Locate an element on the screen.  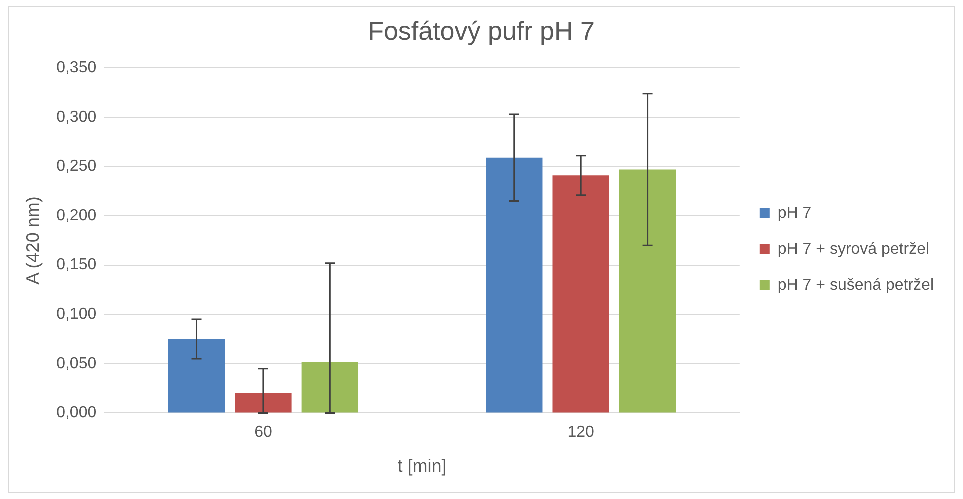
x-axis-title: t [min] is located at coordinates (422, 466).